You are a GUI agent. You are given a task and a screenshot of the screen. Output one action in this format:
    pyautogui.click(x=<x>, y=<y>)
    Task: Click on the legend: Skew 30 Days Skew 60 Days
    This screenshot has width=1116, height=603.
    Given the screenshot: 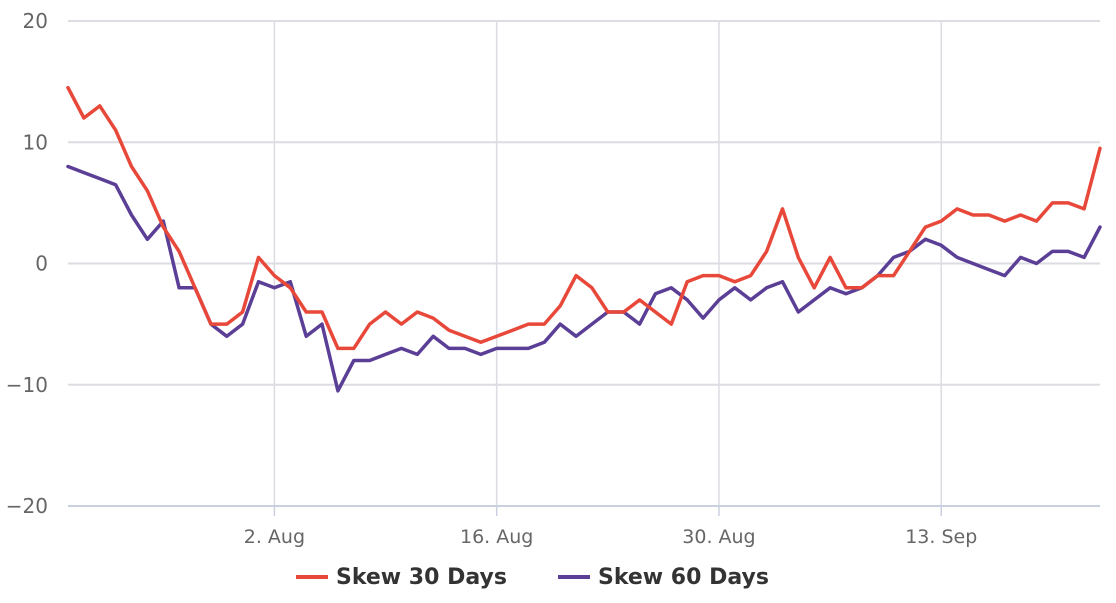 What is the action you would take?
    pyautogui.click(x=532, y=577)
    